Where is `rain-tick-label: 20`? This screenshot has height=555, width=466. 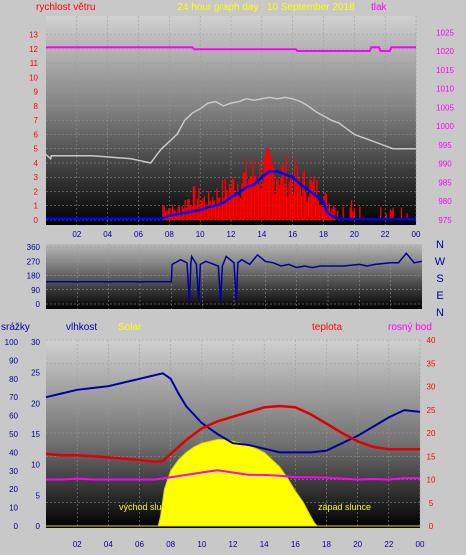 rain-tick-label: 20 is located at coordinates (13, 489).